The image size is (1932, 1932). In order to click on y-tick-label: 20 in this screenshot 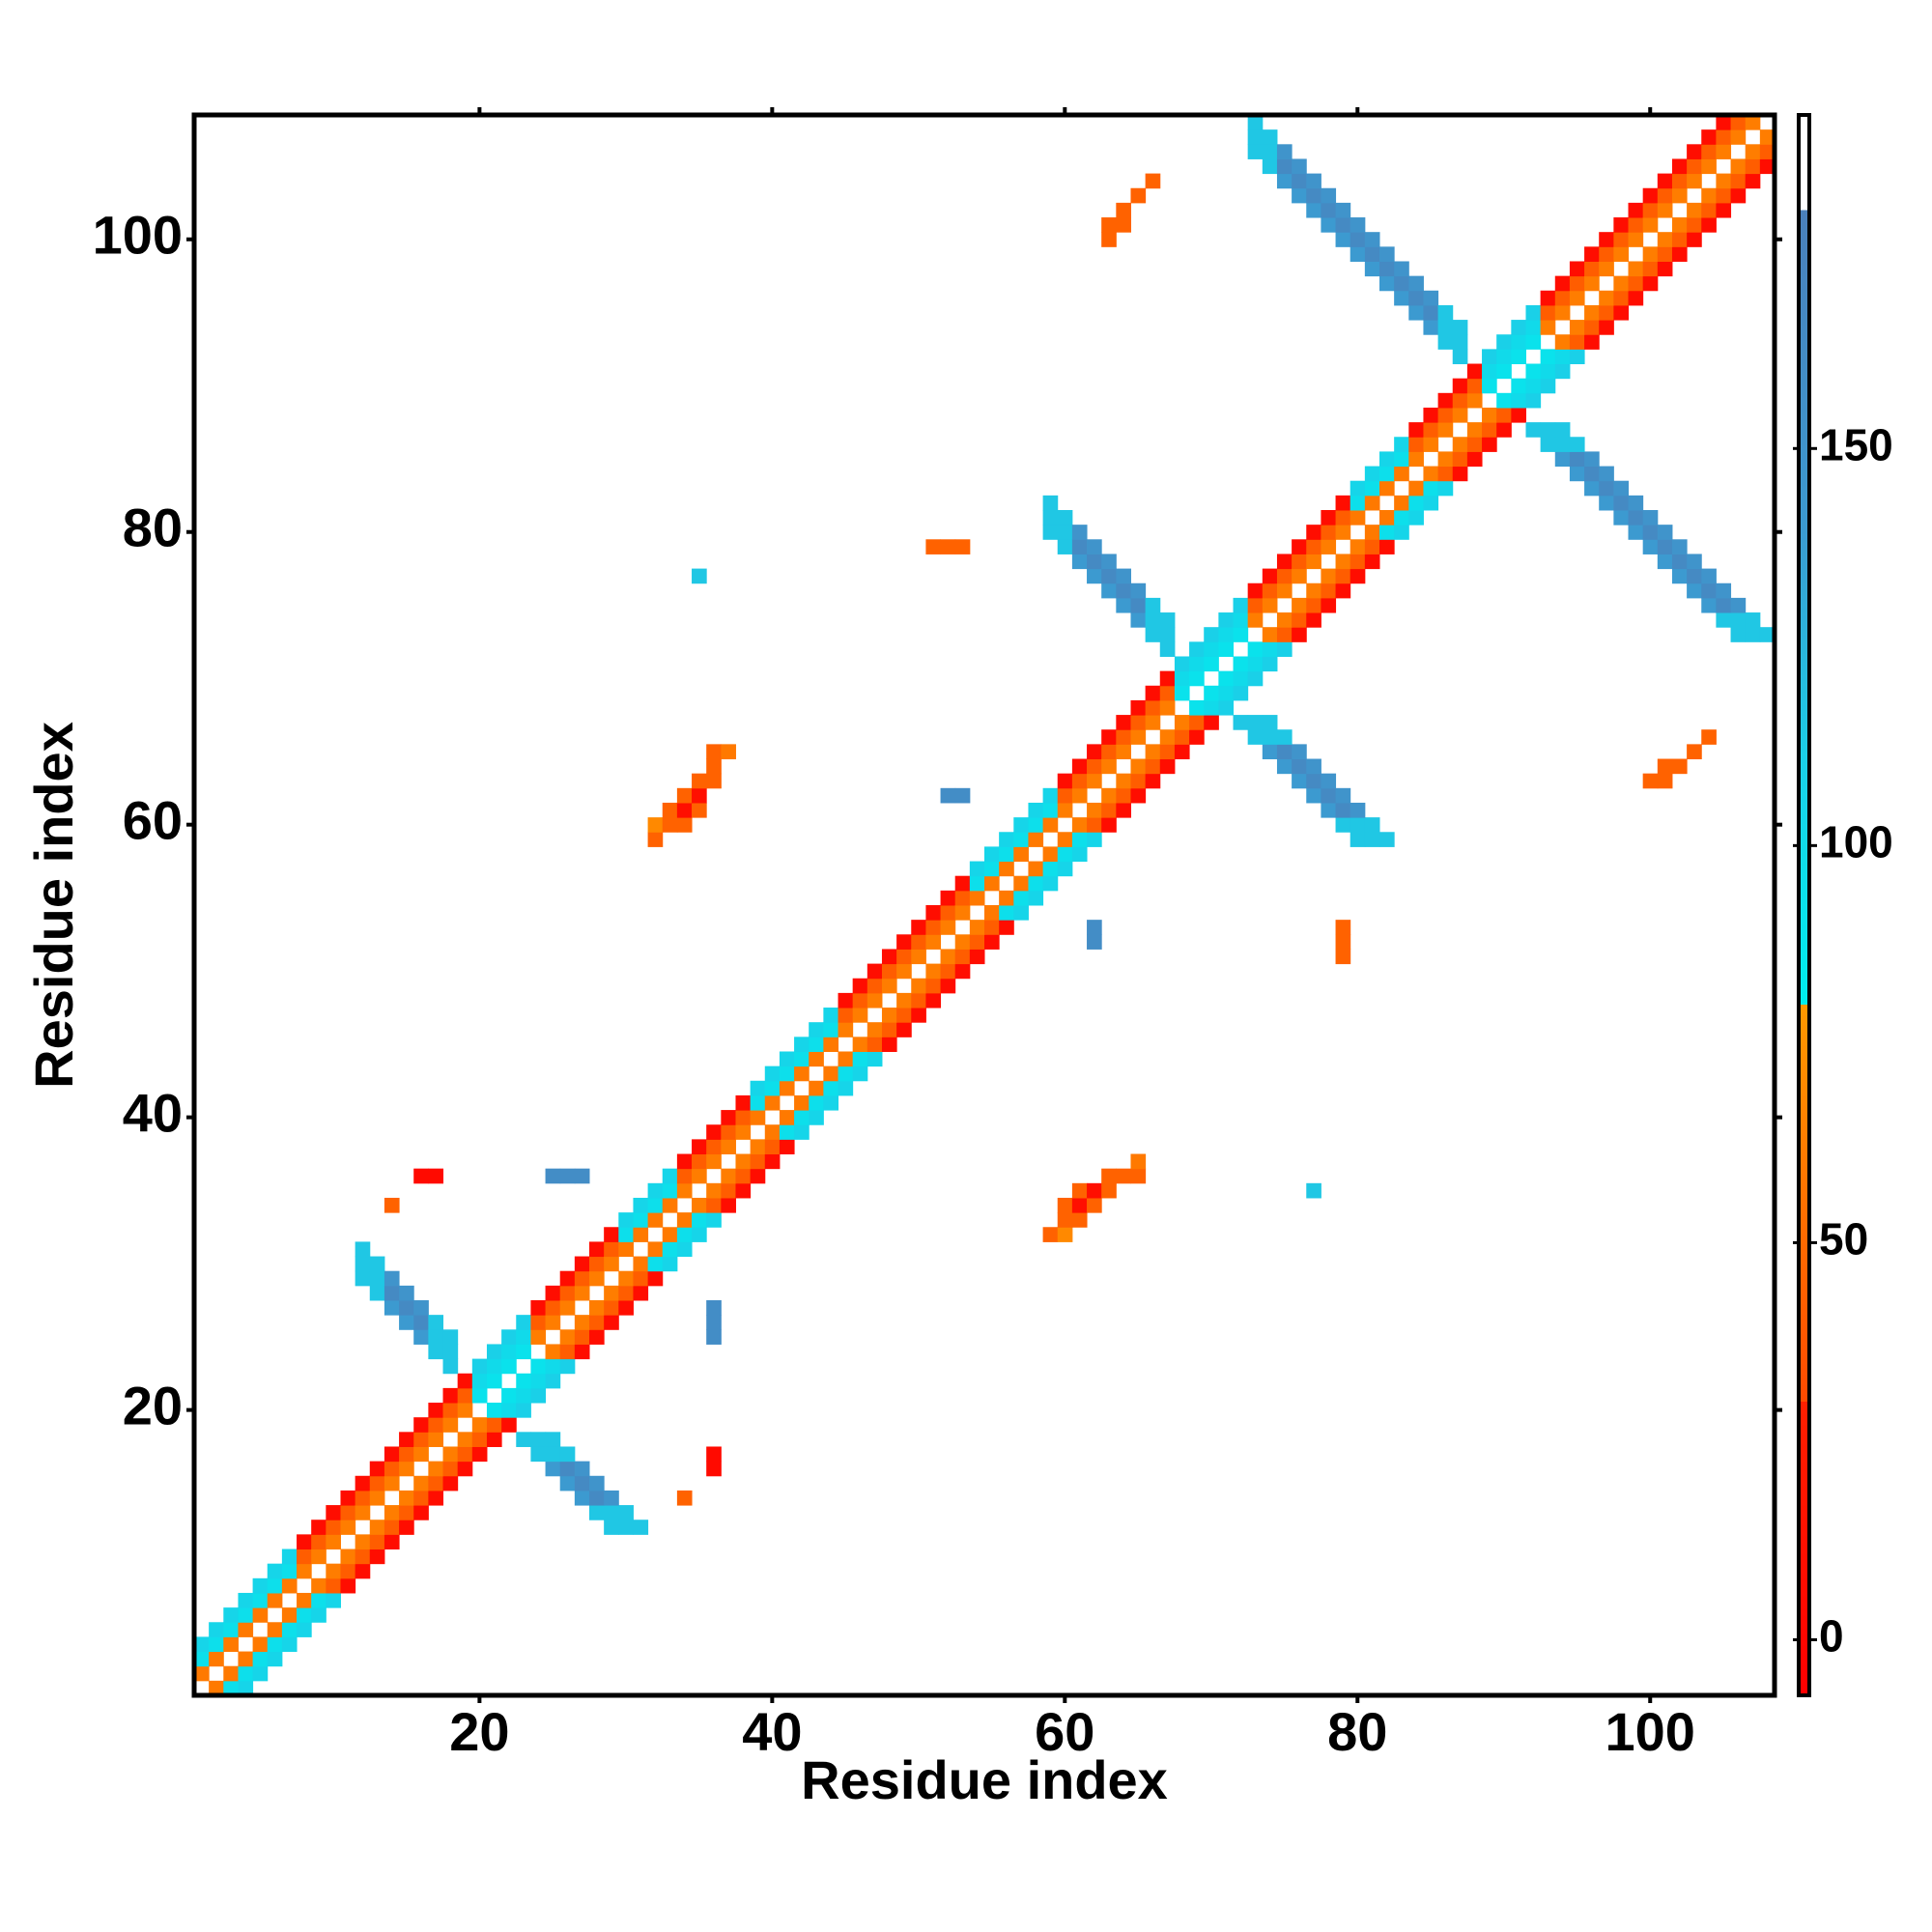, I will do `click(153, 1405)`.